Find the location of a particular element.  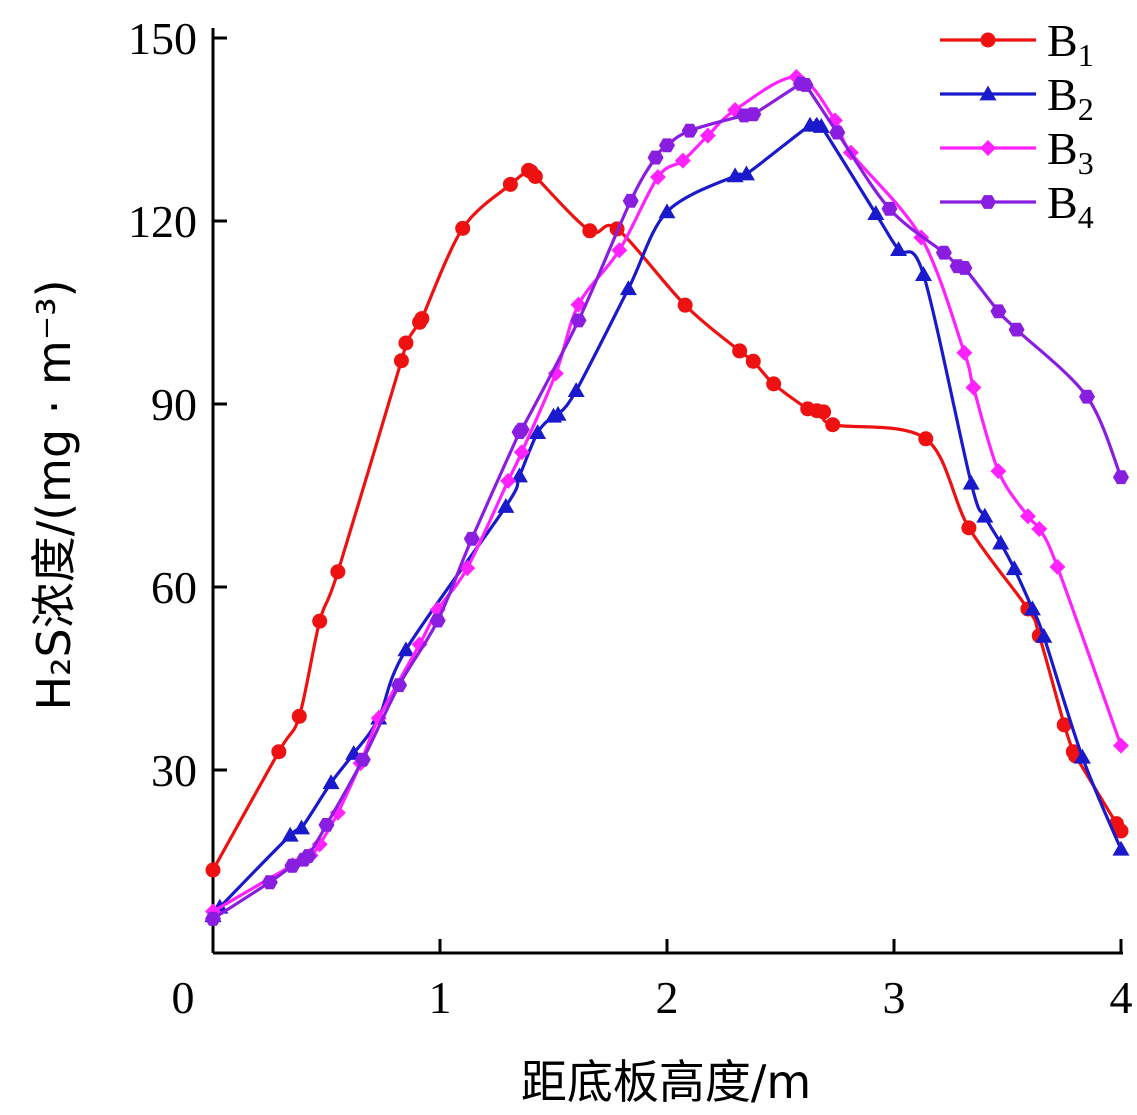

x-tick-label: 3 is located at coordinates (894, 997).